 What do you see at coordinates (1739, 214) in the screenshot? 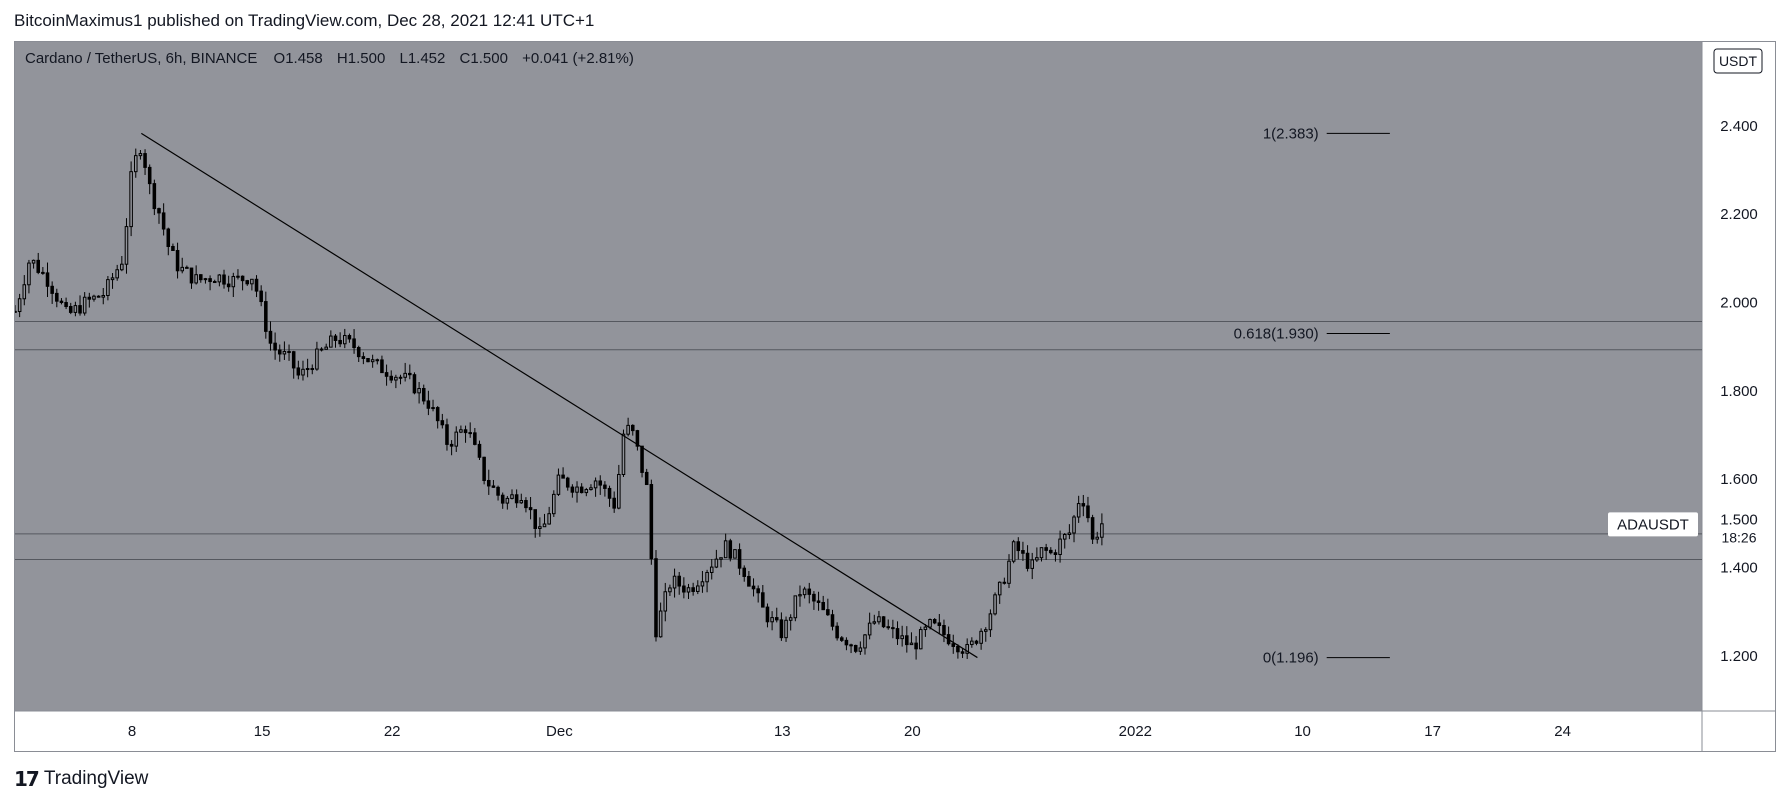
I see `price-tick-label: 2.200` at bounding box center [1739, 214].